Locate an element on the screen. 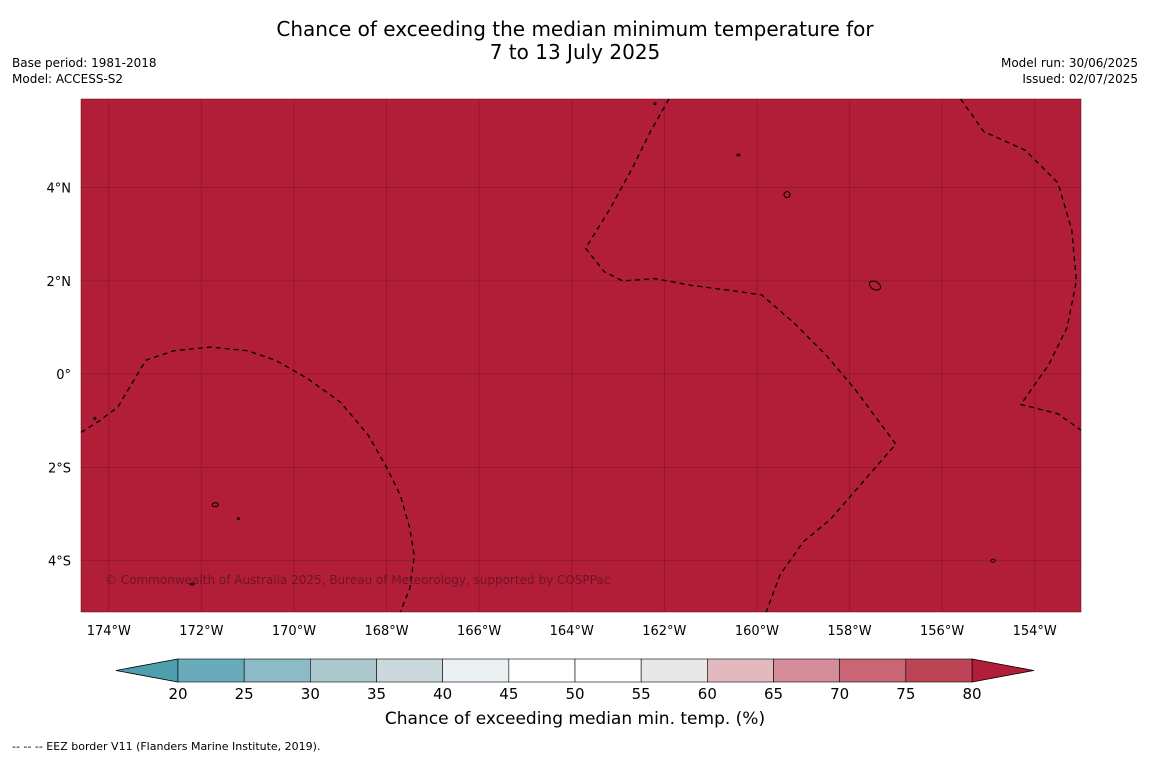  lon-tick-label: 172°W is located at coordinates (201, 631).